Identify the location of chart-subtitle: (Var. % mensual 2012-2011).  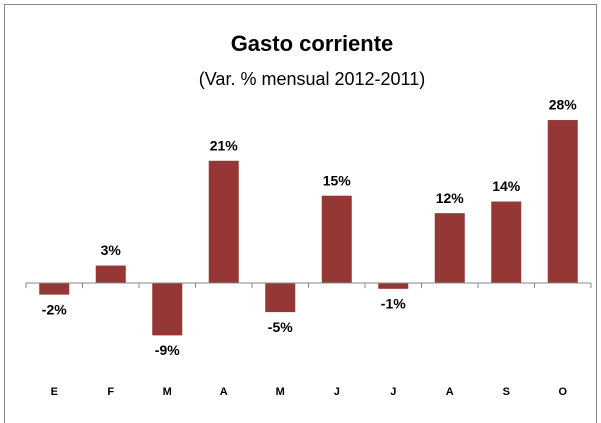
(312, 79).